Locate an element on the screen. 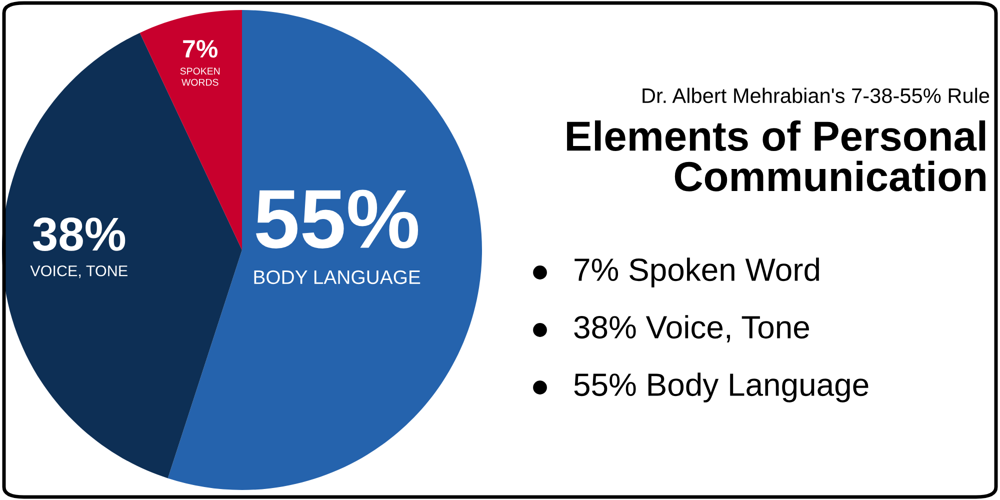 This screenshot has width=1000, height=500. slice-label: SPOKEN WORDS is located at coordinates (200, 77).